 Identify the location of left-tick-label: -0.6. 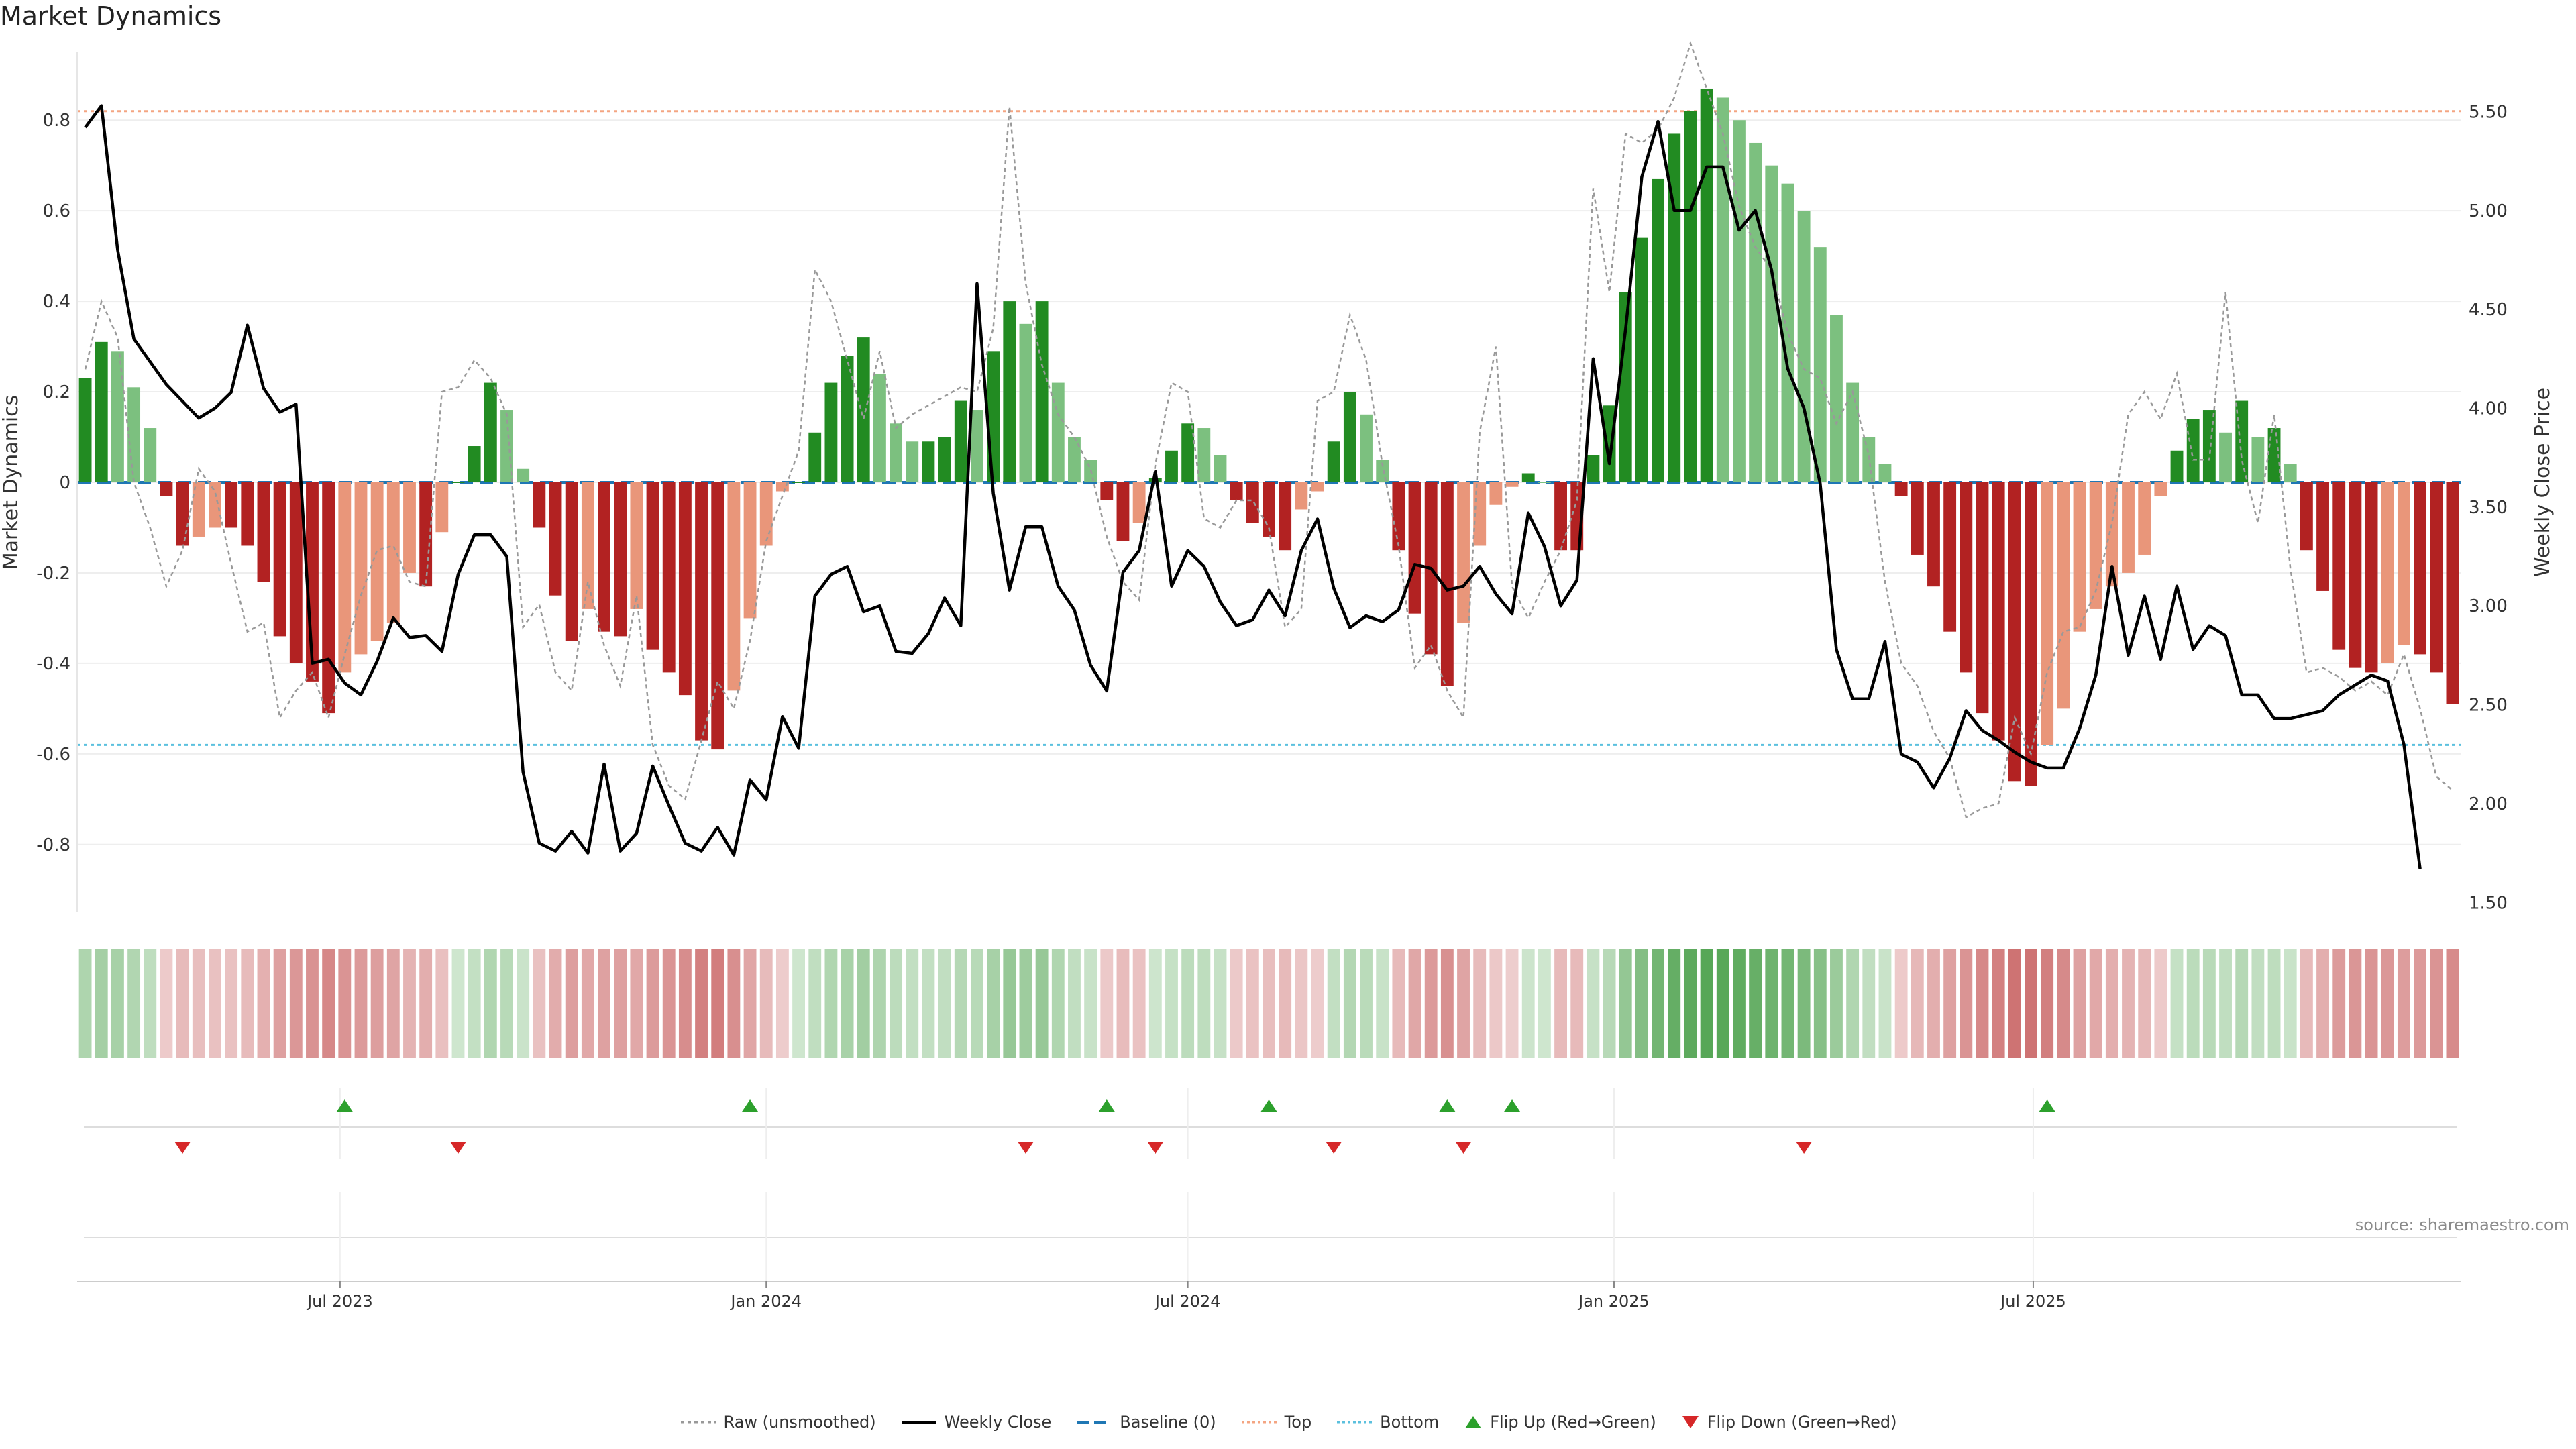
(53, 755).